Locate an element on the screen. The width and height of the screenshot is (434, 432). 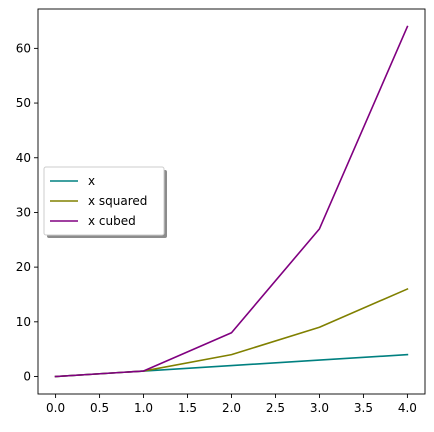
y-tick-label: 0 is located at coordinates (27, 377).